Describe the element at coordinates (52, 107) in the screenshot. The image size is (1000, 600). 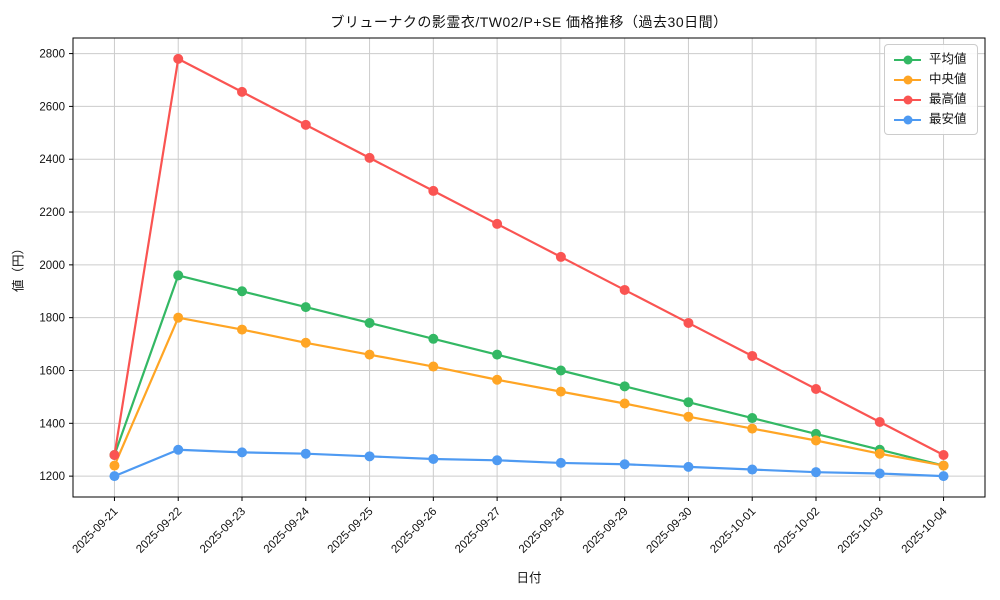
I see `y-tick-label: 2600` at that location.